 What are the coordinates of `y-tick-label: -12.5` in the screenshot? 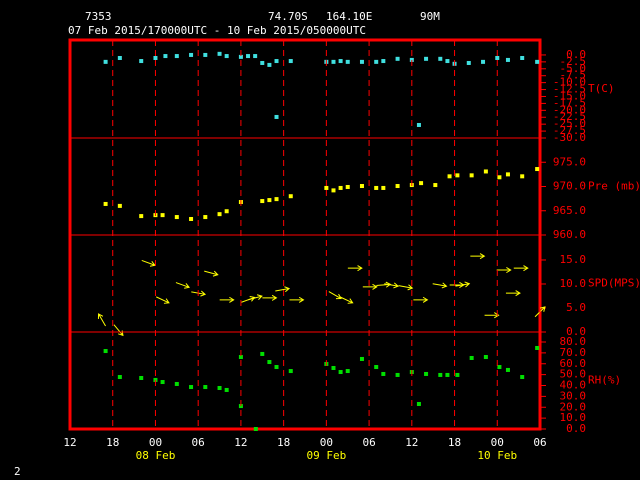 It's located at (569, 89).